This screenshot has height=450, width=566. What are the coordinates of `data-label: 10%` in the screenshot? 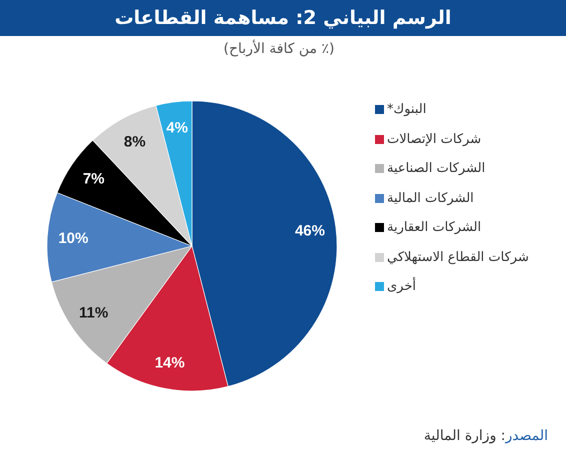 It's located at (73, 239).